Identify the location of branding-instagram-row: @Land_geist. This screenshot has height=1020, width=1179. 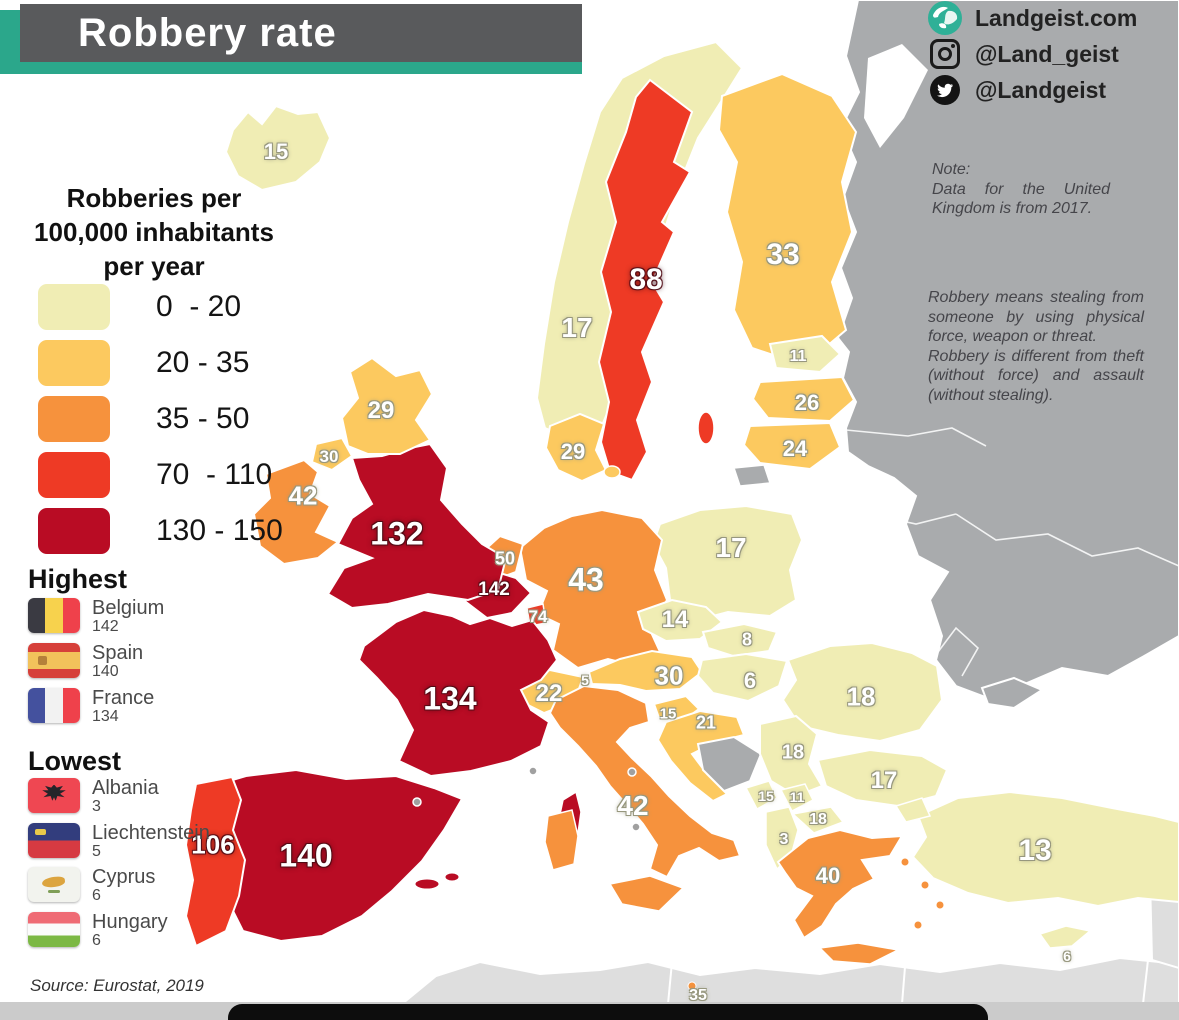
(1046, 54).